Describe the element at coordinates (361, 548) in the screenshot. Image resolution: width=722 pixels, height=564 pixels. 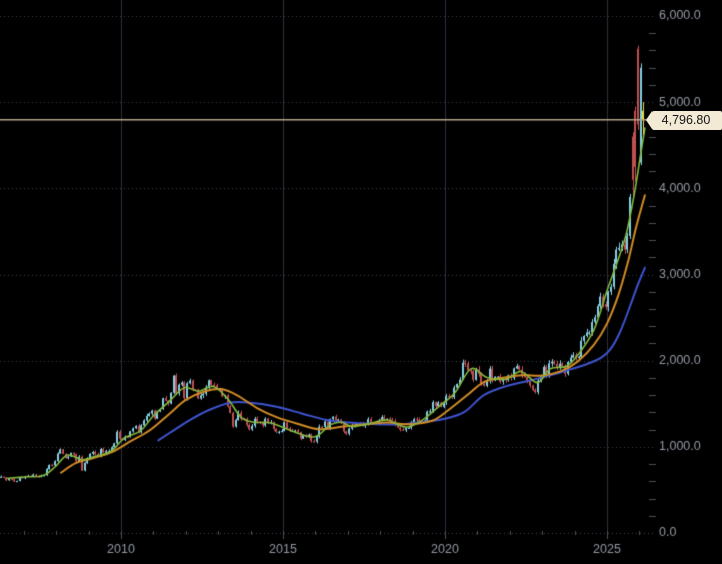
I see `time-scale-axis` at that location.